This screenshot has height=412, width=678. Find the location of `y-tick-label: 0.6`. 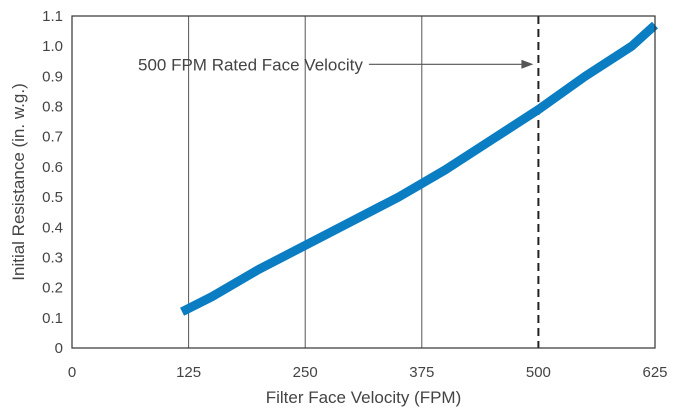

y-tick-label: 0.6 is located at coordinates (52, 167).